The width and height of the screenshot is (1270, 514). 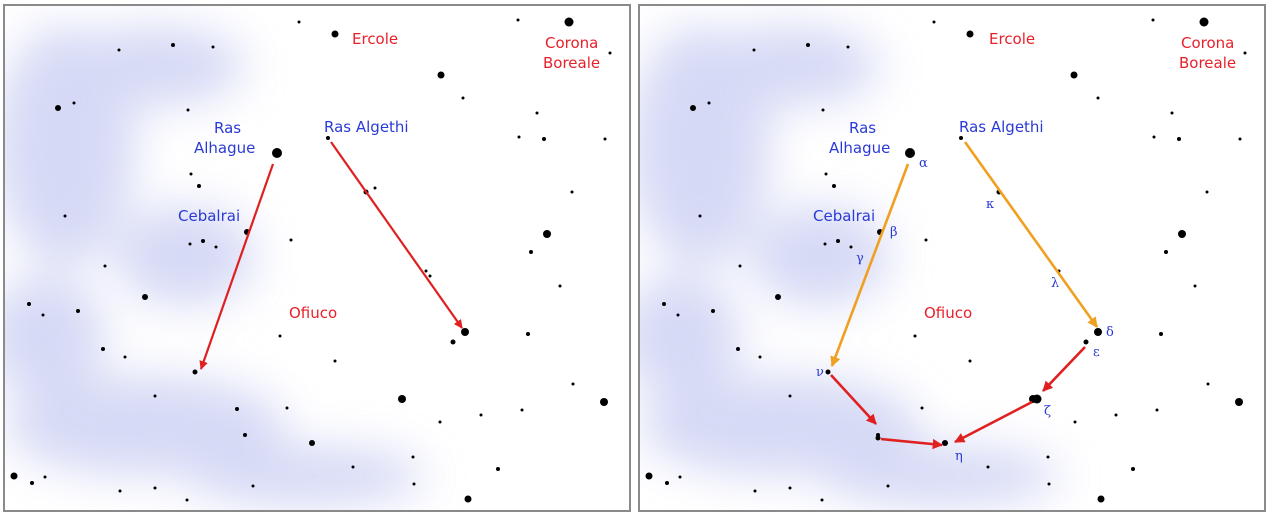 What do you see at coordinates (1110, 332) in the screenshot?
I see `greek-delta: δ` at bounding box center [1110, 332].